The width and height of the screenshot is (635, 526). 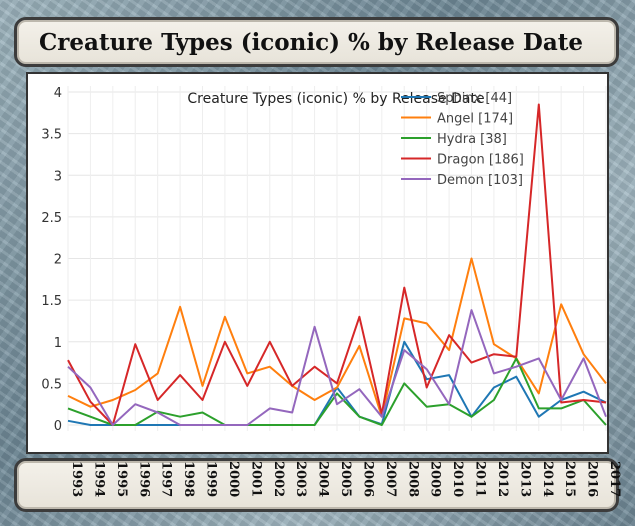 I want to click on y-tick-label: 3, so click(x=58, y=176).